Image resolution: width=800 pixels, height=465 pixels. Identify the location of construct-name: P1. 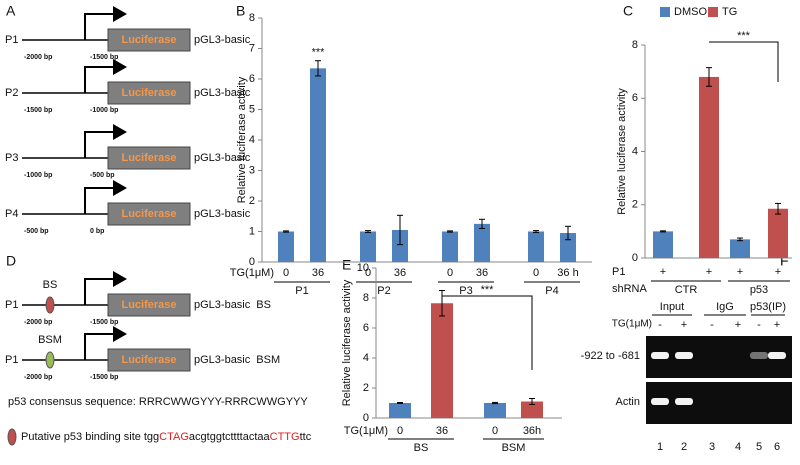
(11, 360).